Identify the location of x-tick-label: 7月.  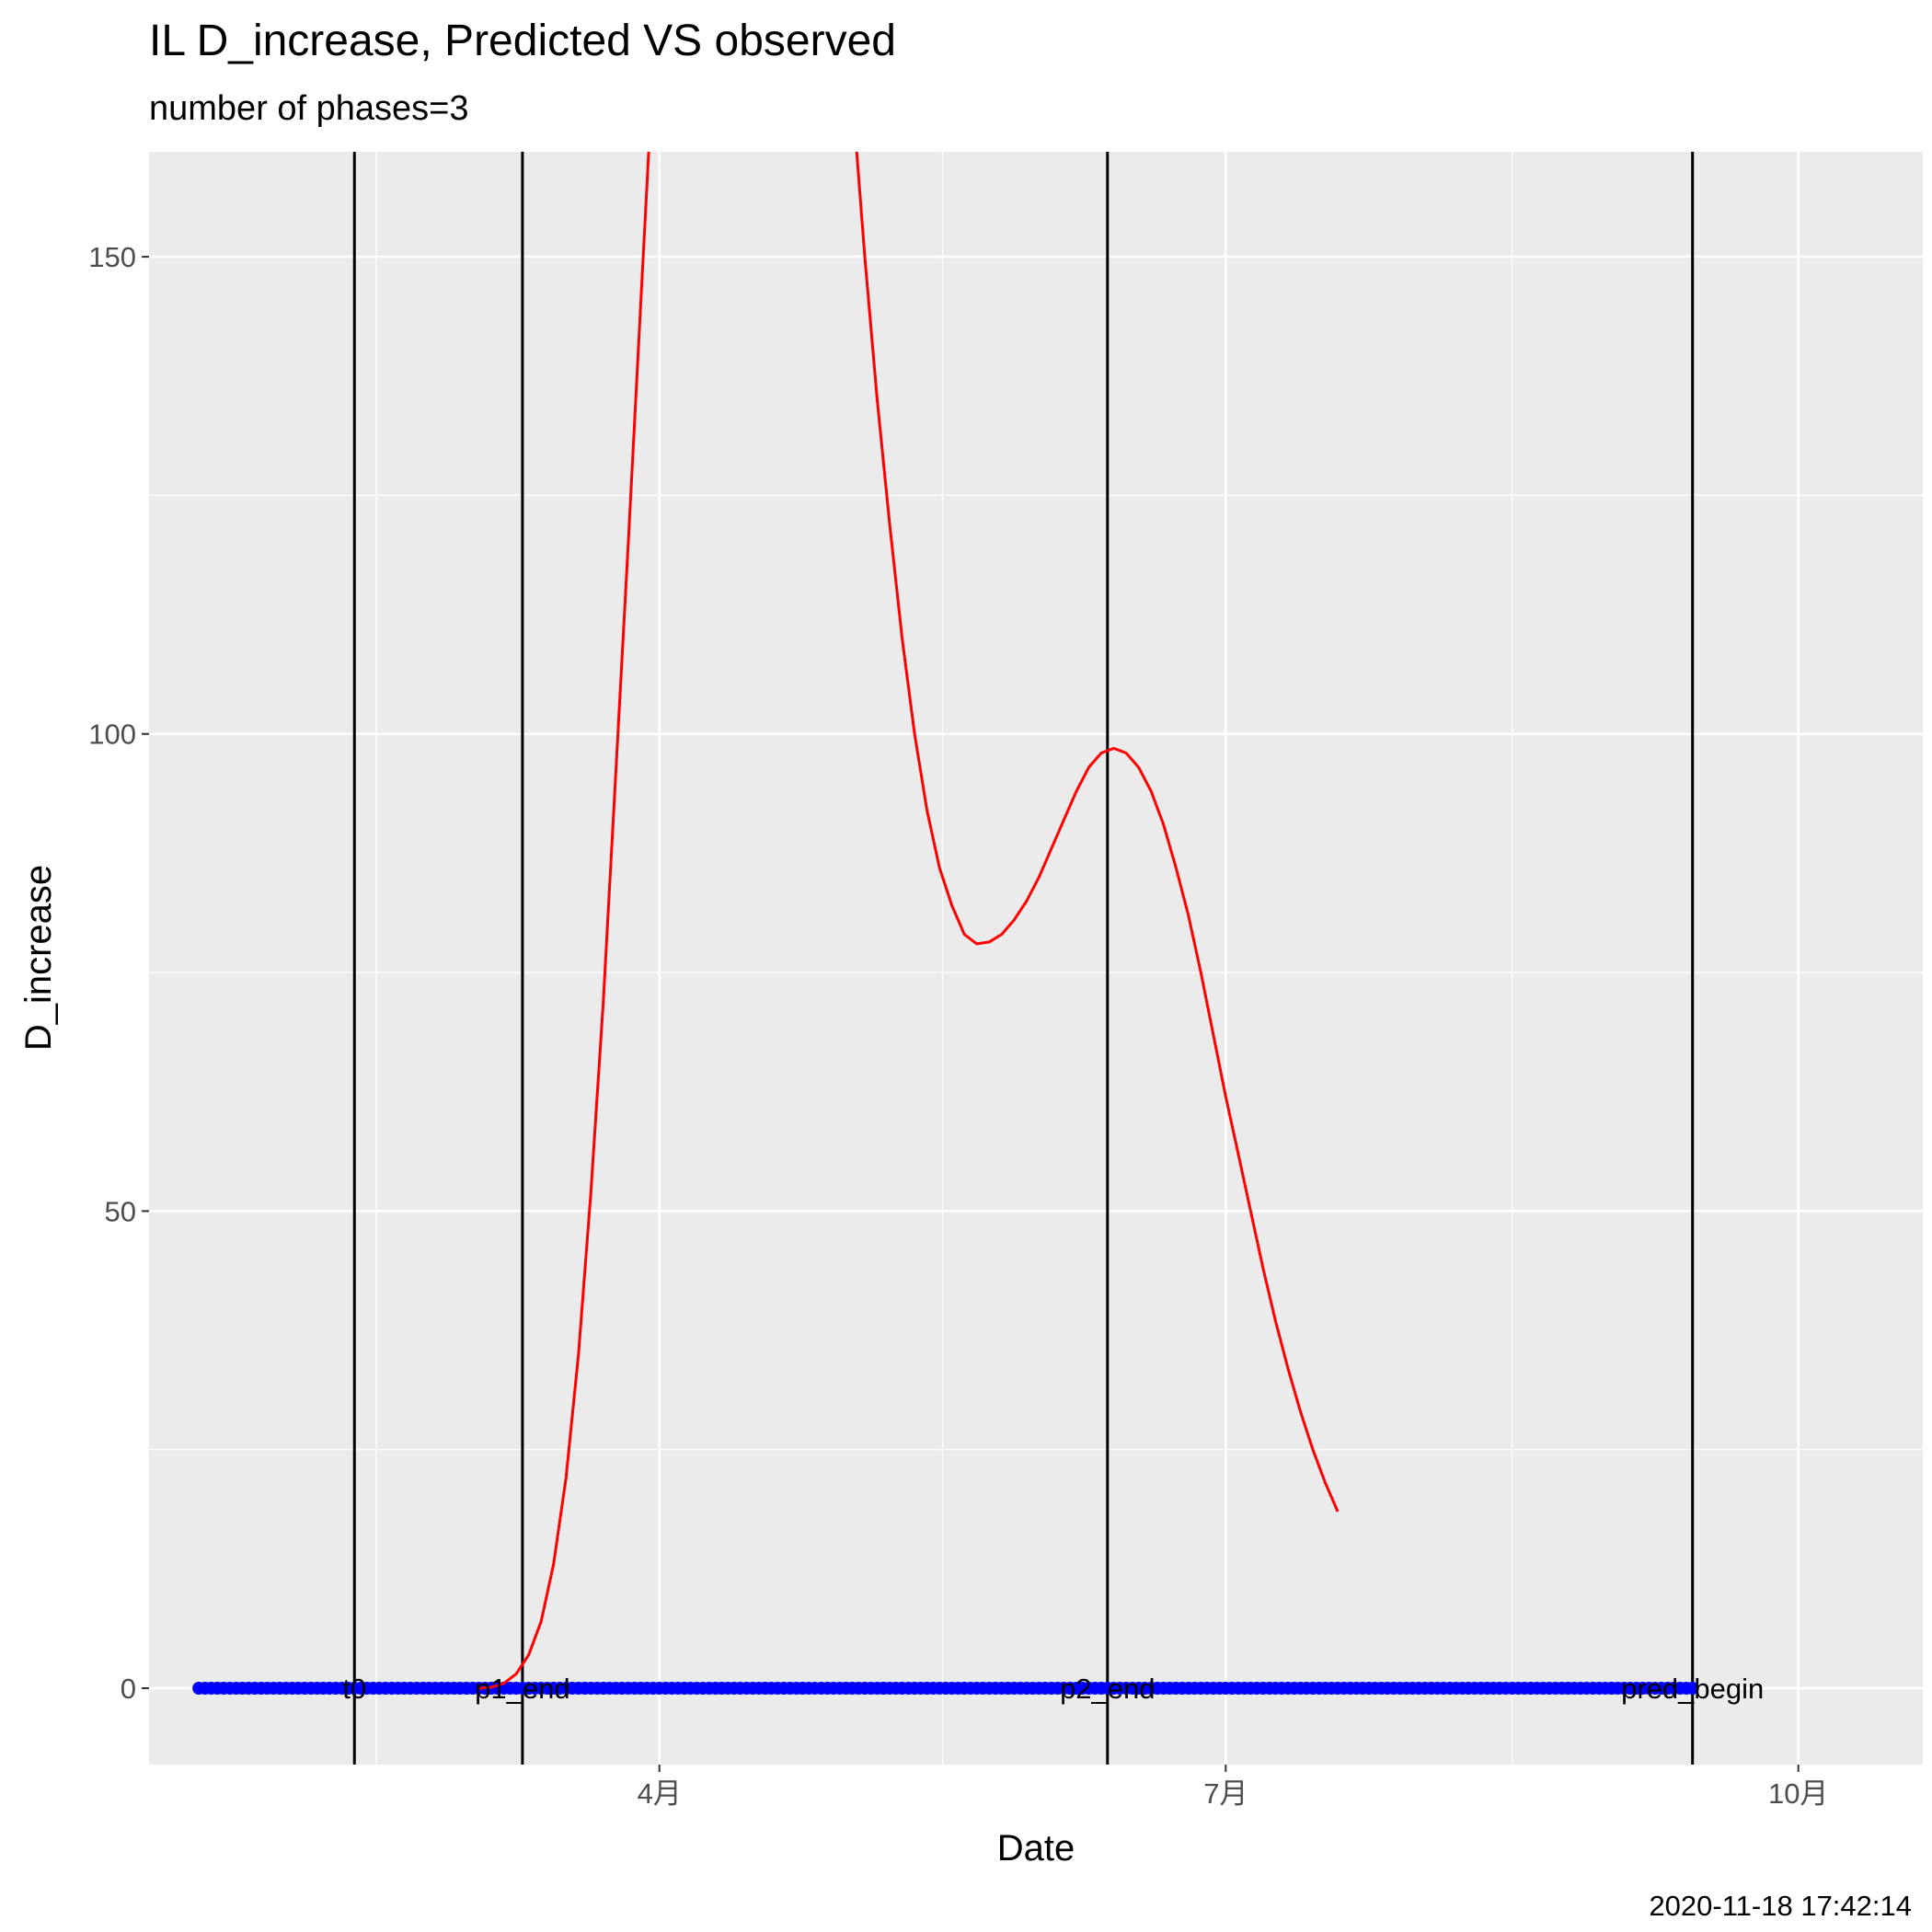
(1225, 1793).